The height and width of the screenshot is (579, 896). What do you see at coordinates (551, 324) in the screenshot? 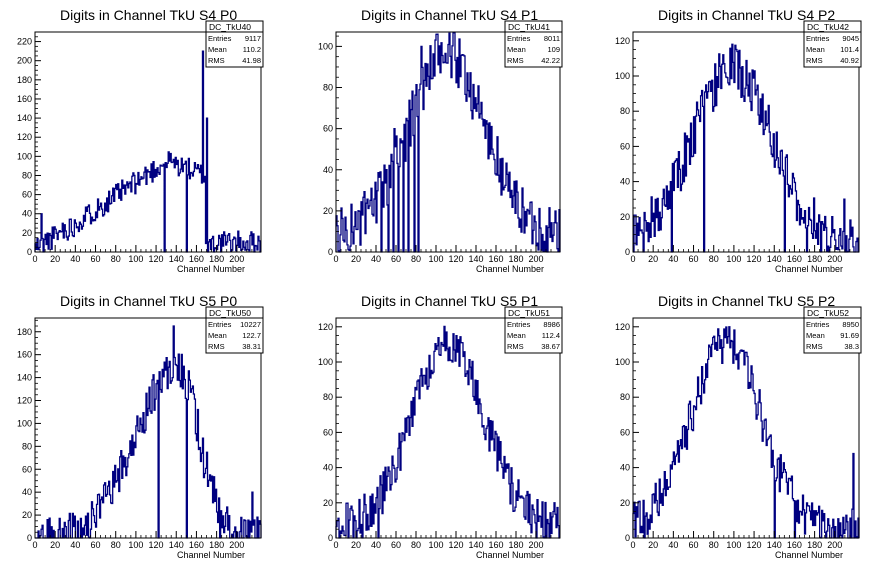
I see `stats-value: 8986` at bounding box center [551, 324].